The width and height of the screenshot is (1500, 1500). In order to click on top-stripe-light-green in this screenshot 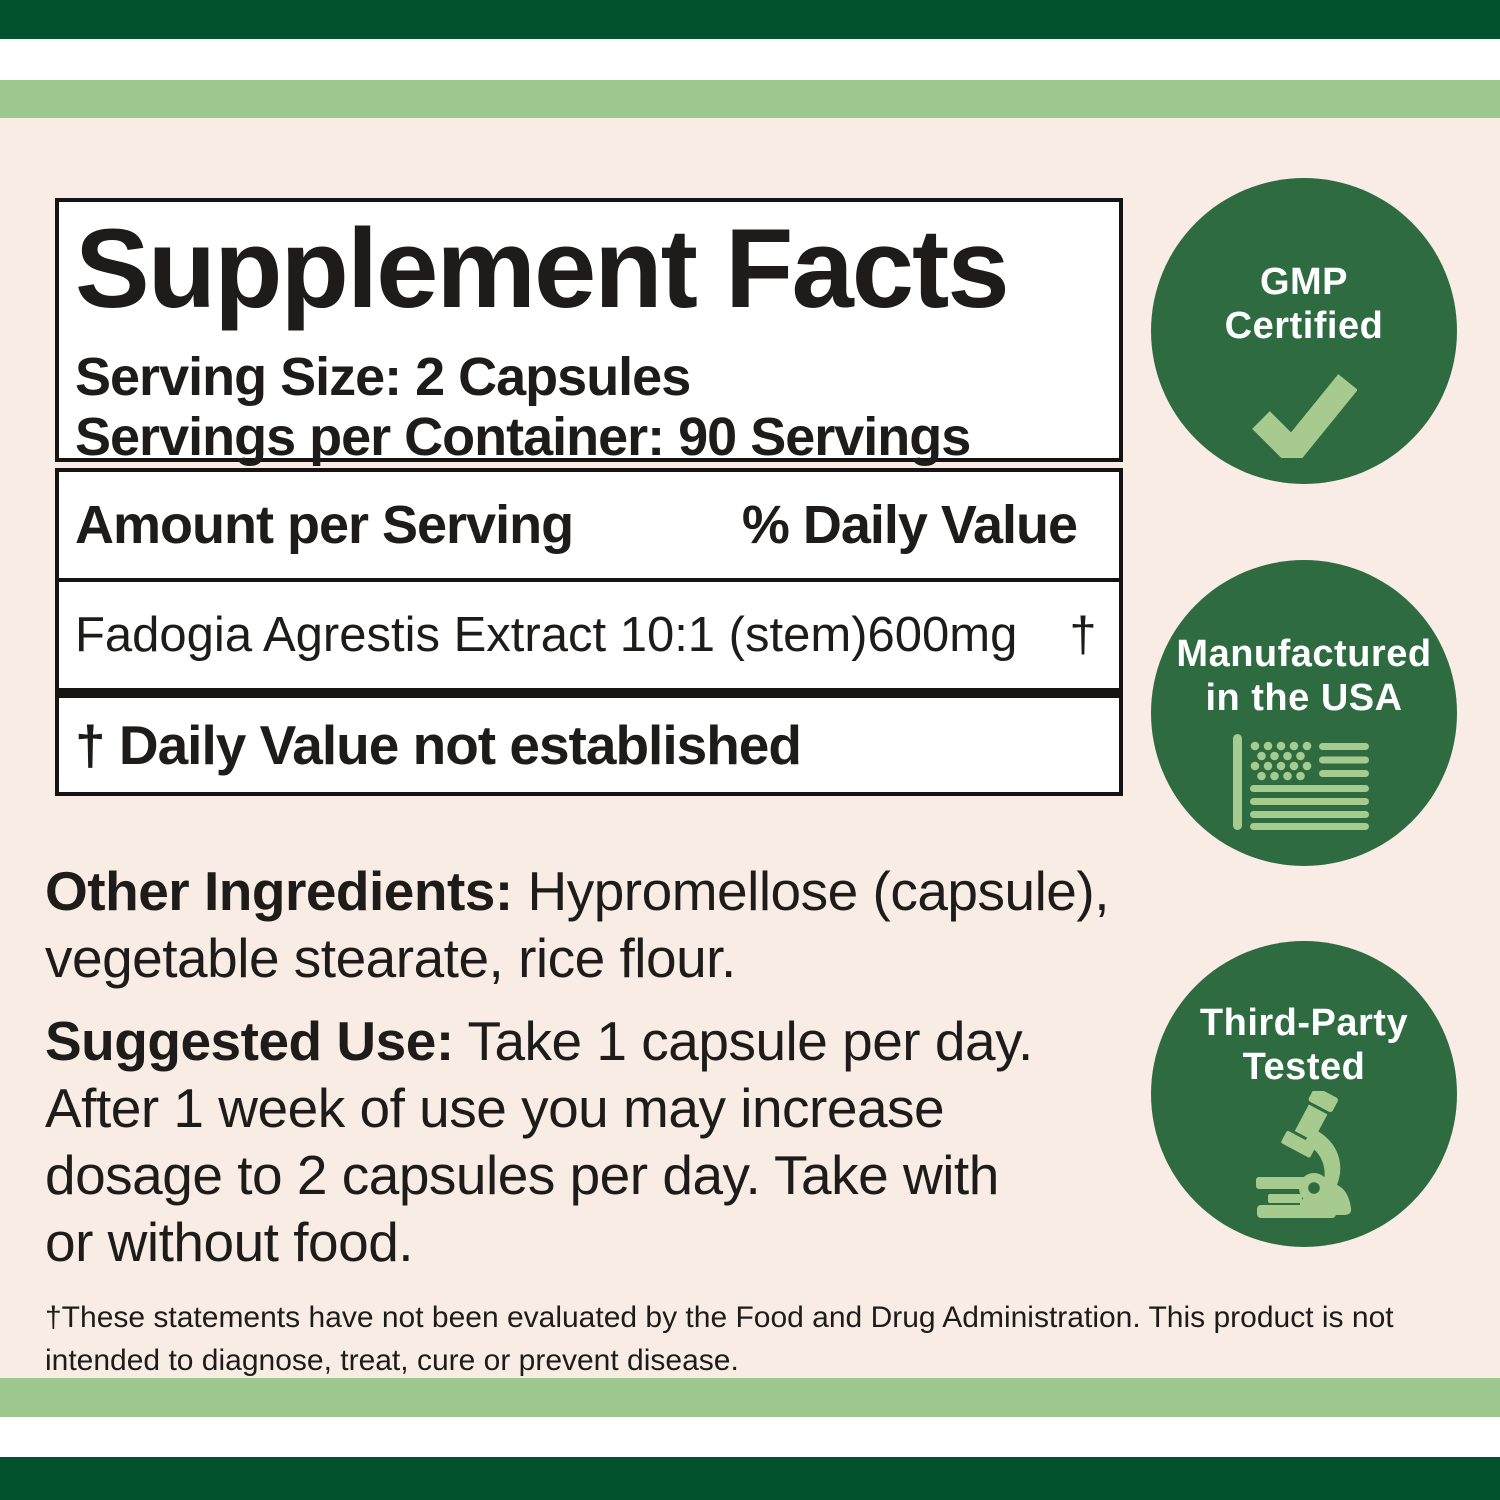, I will do `click(750, 99)`.